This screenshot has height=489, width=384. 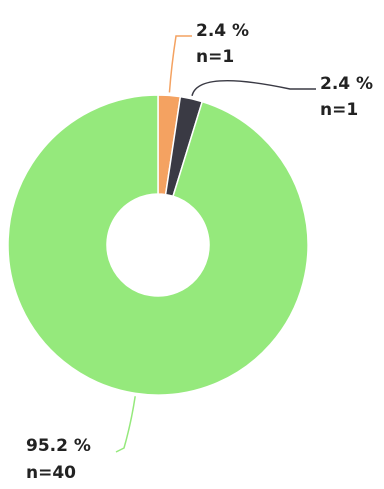 I want to click on slice-1-percent-label: 2.4 %, so click(x=346, y=84).